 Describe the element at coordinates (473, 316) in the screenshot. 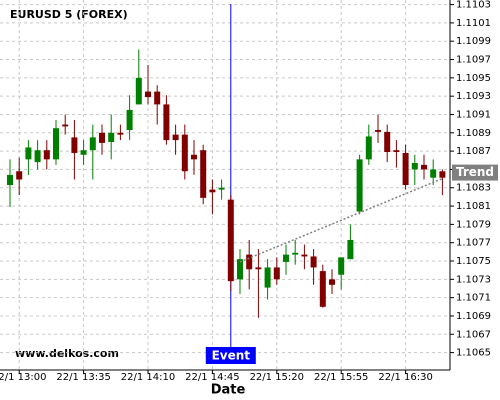

I see `y-tick-label: 1.1069` at that location.